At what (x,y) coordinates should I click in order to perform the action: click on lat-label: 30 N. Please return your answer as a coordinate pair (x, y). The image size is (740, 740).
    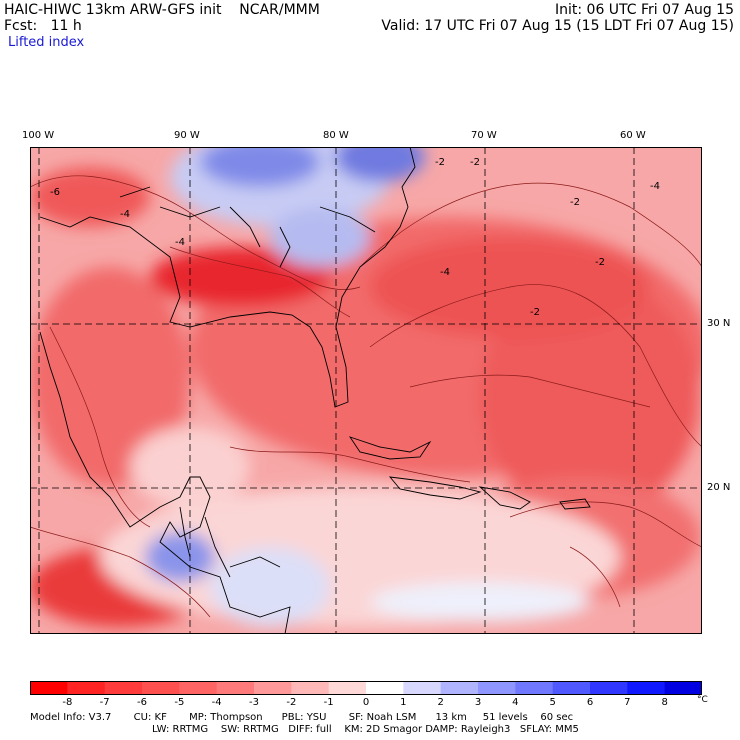
    Looking at the image, I should click on (719, 323).